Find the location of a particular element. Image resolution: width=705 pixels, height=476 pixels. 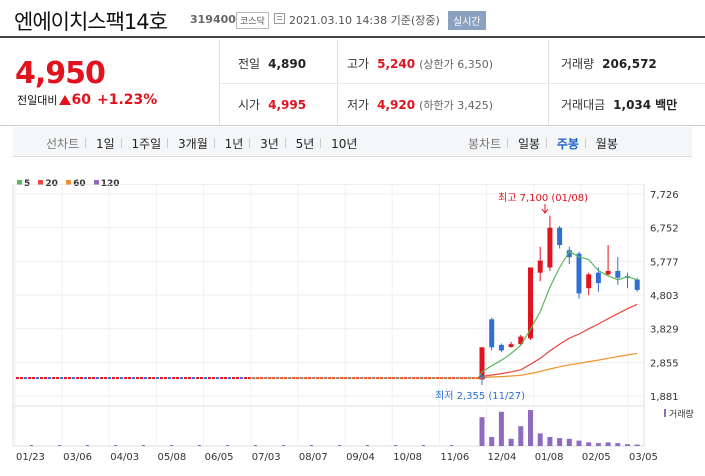

y-tick-label: 1,881 is located at coordinates (664, 397).